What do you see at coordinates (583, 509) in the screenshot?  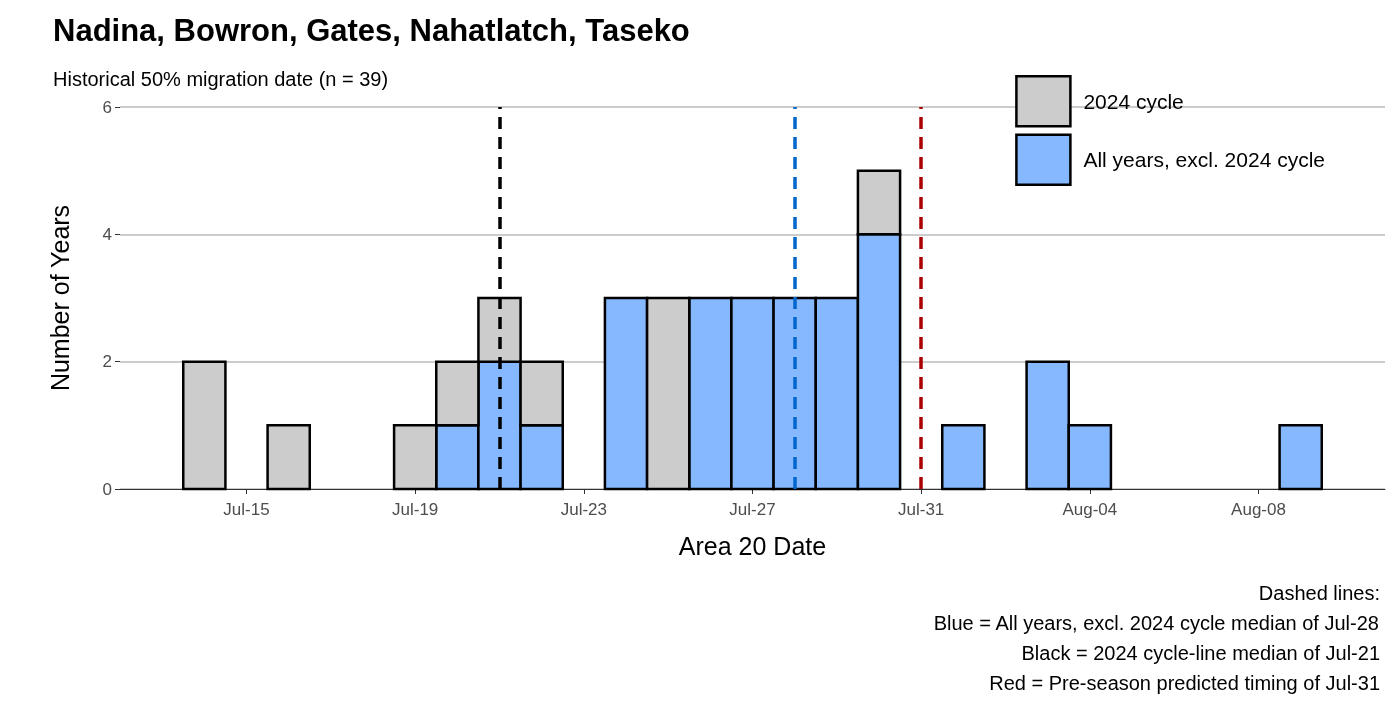 I see `x-tick-label: Jul-23` at bounding box center [583, 509].